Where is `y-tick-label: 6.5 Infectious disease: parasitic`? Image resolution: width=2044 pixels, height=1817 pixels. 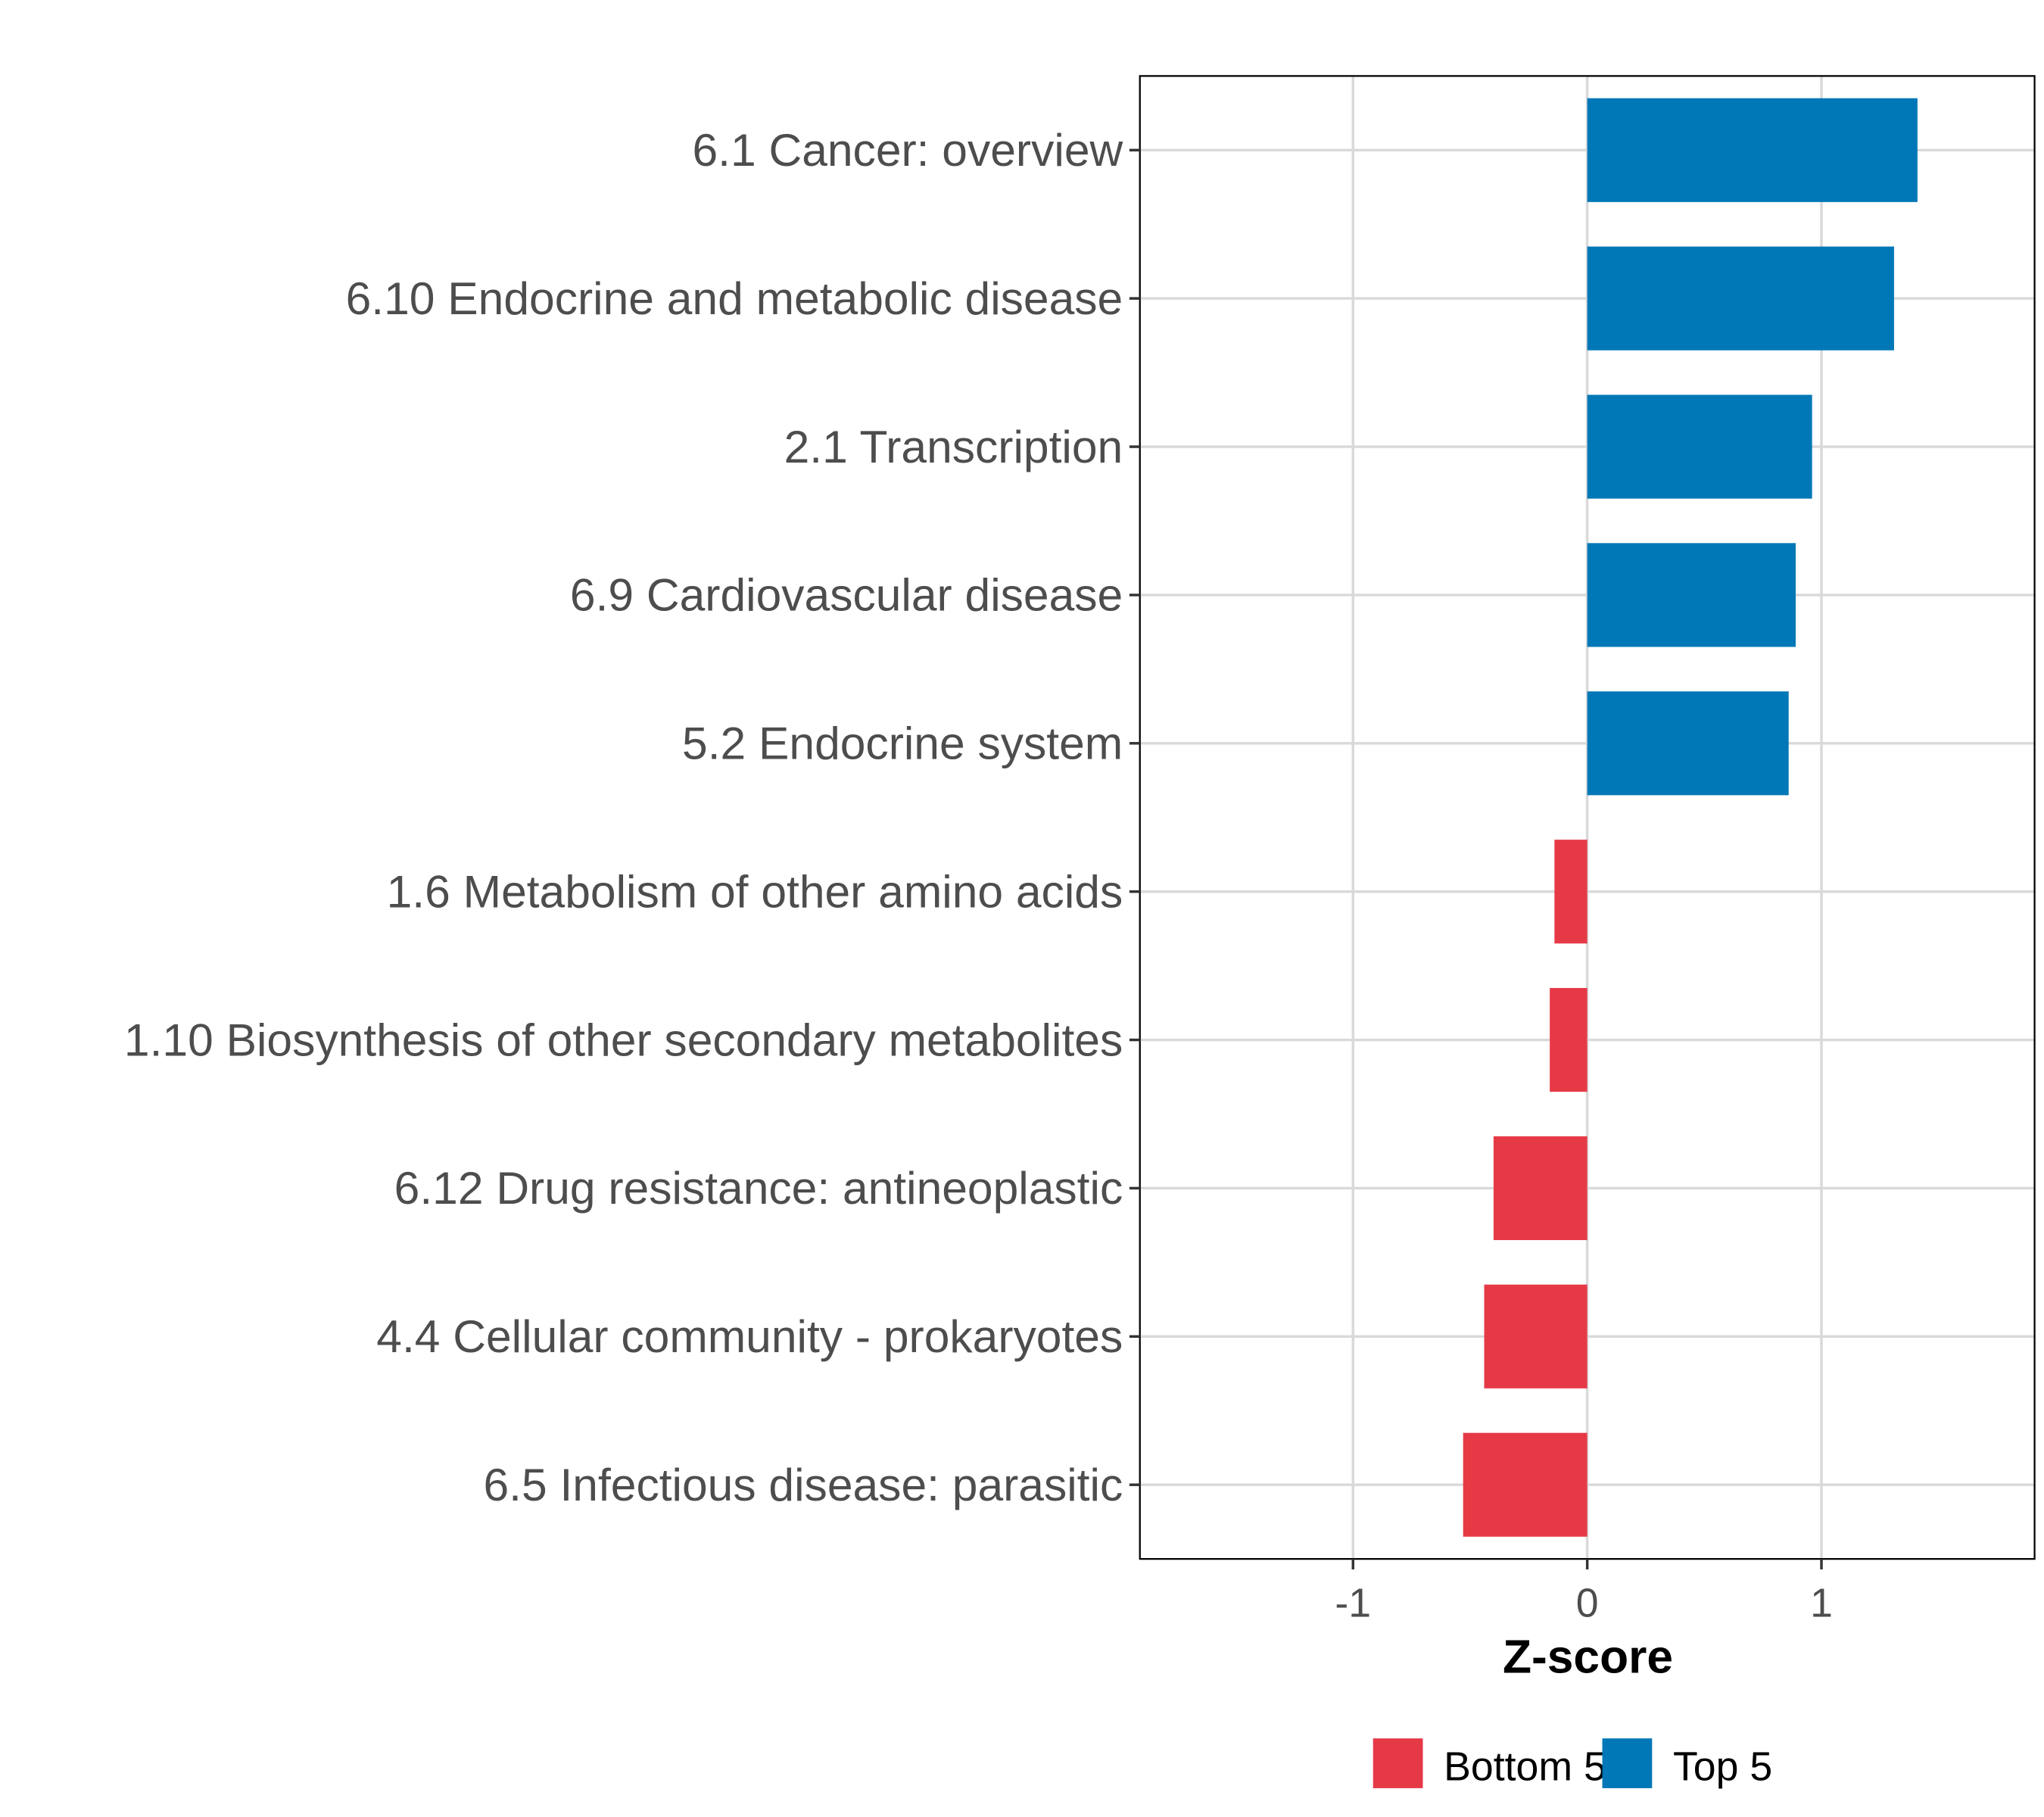
y-tick-label: 6.5 Infectious disease: parasitic is located at coordinates (803, 1484).